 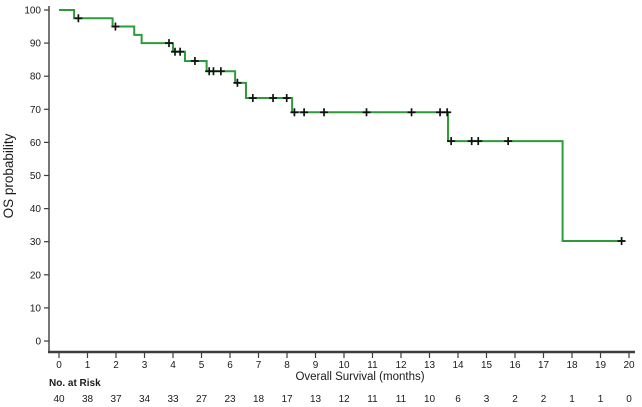 What do you see at coordinates (145, 399) in the screenshot?
I see `risk-count: 34` at bounding box center [145, 399].